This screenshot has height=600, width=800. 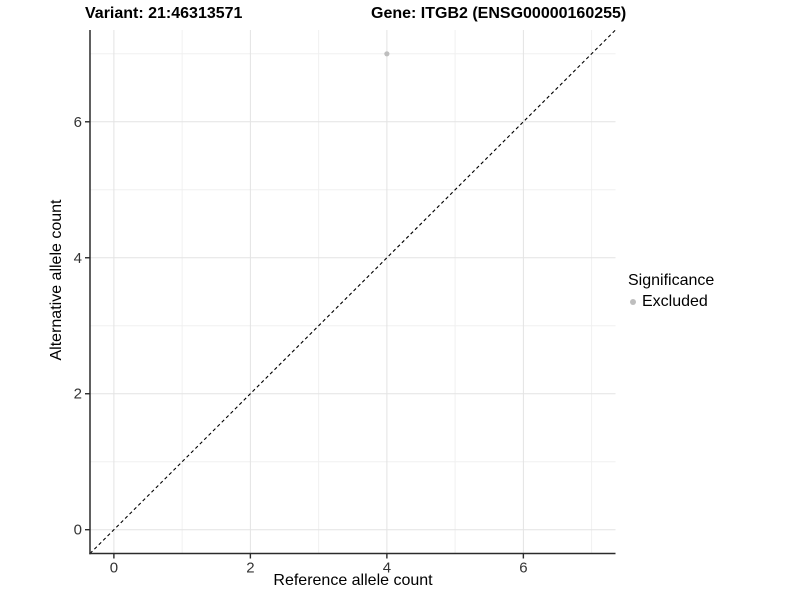 I want to click on plot-title-gene: Gene: ITGB2 (ENSG00000160255), so click(x=499, y=13).